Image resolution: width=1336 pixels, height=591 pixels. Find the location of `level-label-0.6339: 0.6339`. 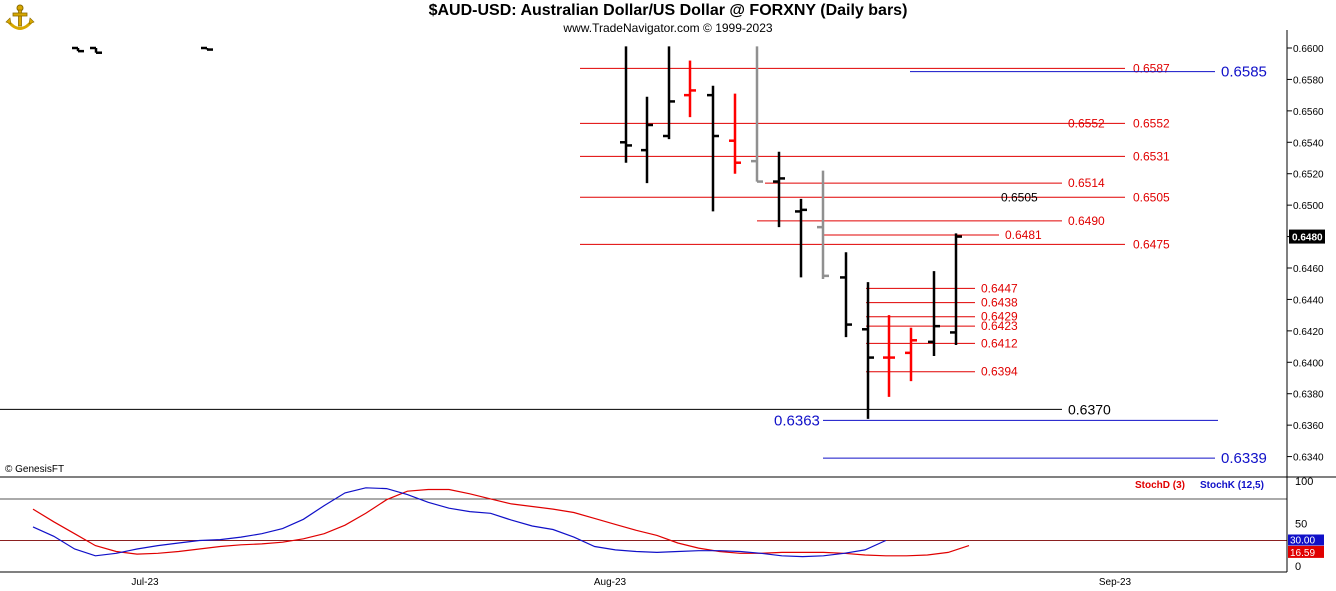

level-label-0.6339: 0.6339 is located at coordinates (1244, 458).